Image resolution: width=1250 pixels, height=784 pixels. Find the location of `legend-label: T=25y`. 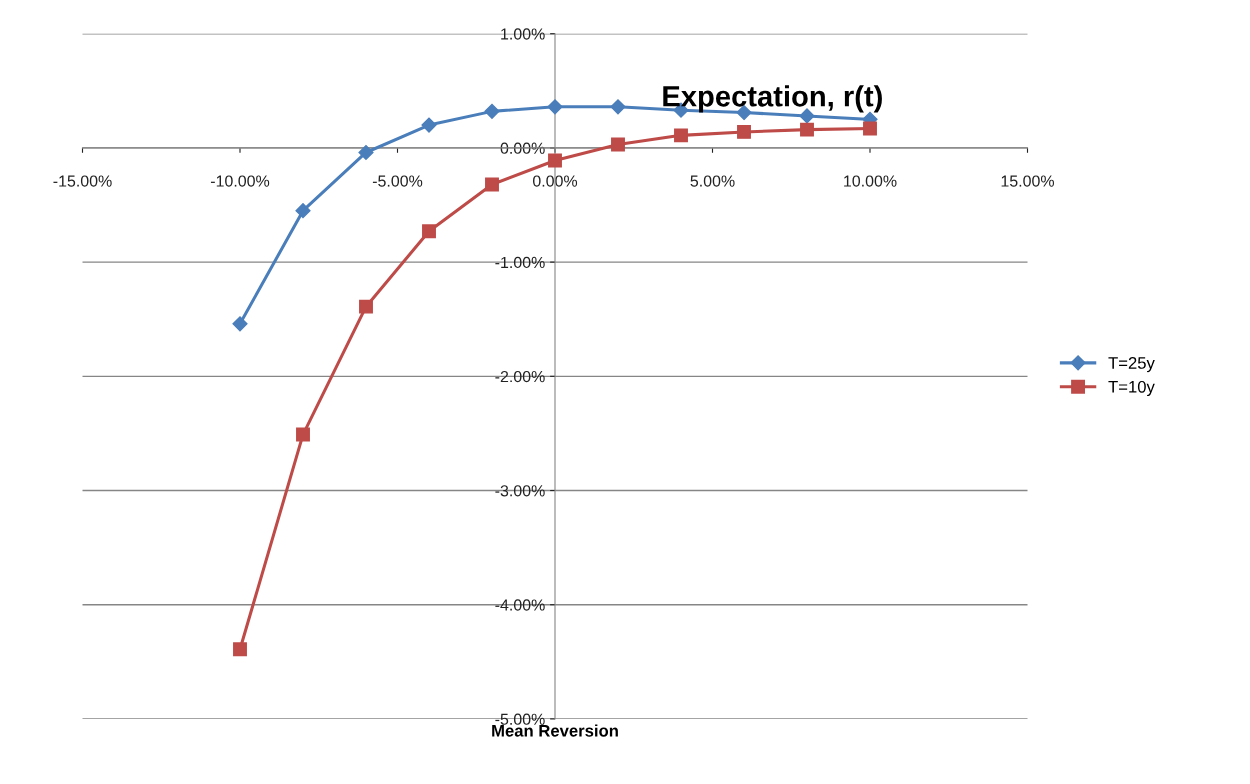

legend-label: T=25y is located at coordinates (1131, 365).